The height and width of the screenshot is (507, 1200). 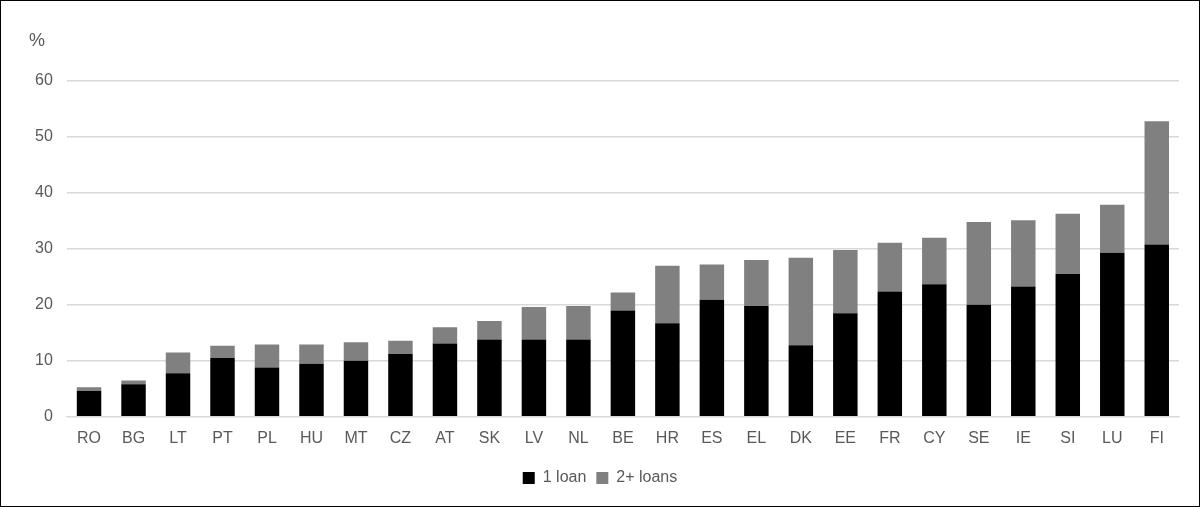 What do you see at coordinates (37, 39) in the screenshot?
I see `y-axis-title: %` at bounding box center [37, 39].